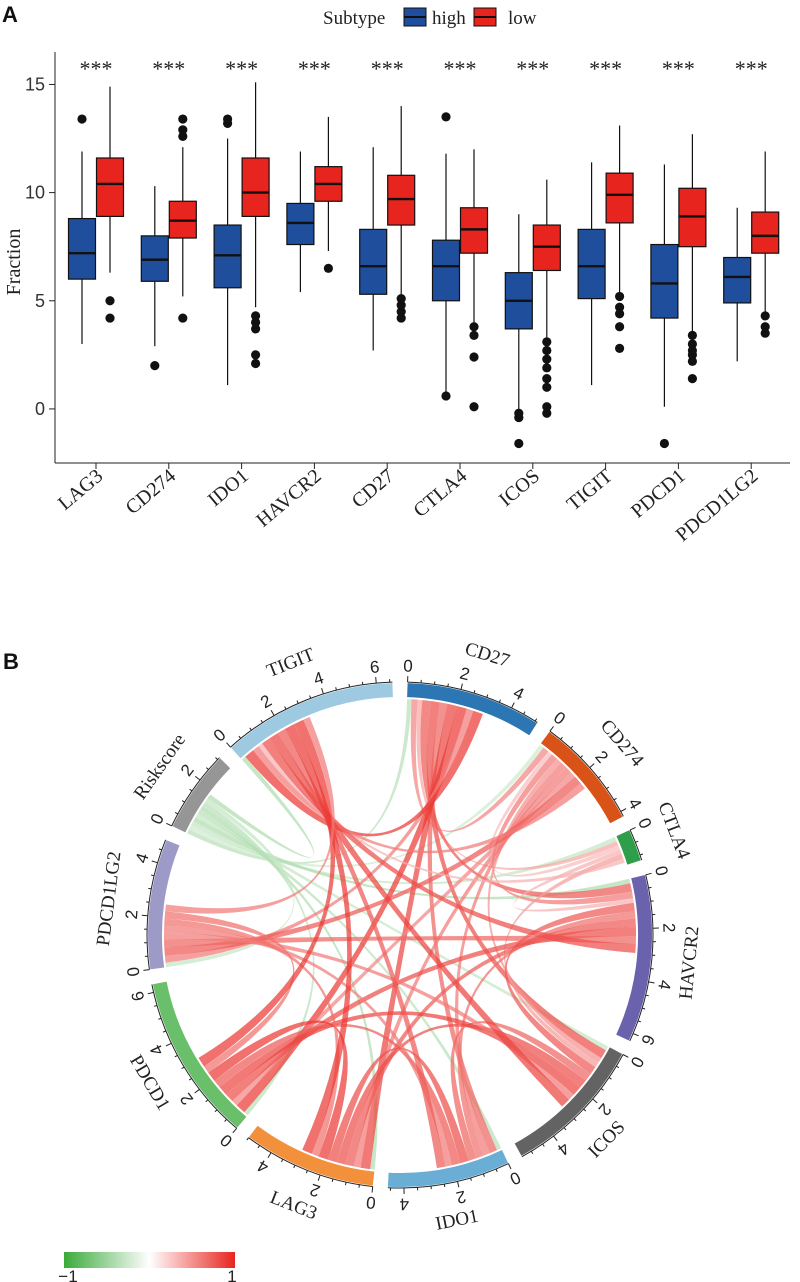 The width and height of the screenshot is (800, 1282). Describe the element at coordinates (460, 234) in the screenshot. I see `box-group-ctla4: ***` at that location.